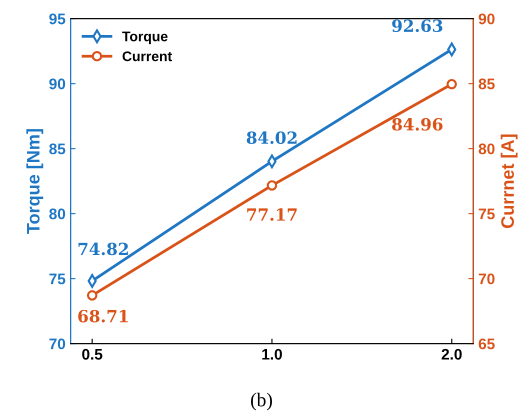  I want to click on x-tick-label: 2.0, so click(452, 354).